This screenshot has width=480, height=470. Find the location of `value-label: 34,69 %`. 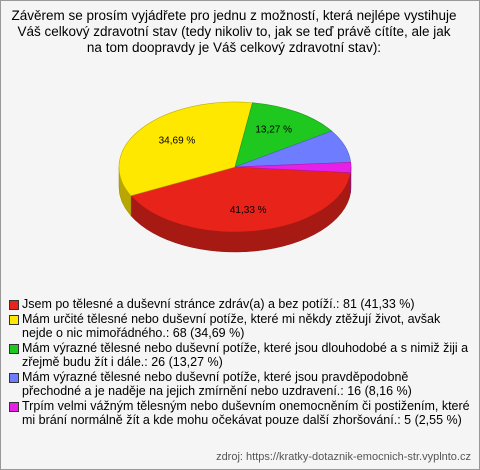

value-label: 34,69 % is located at coordinates (177, 141).